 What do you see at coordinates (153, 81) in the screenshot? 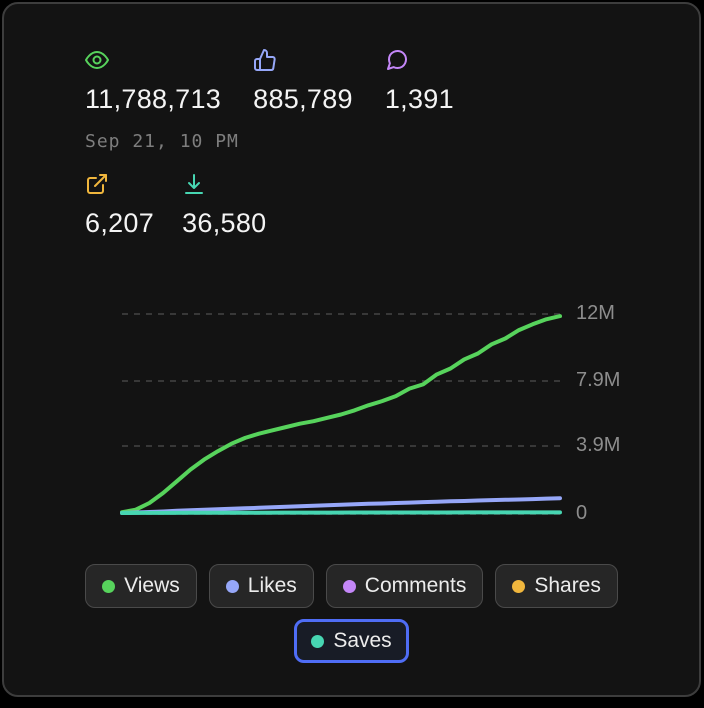
I see `stat-views: 11,788,713` at bounding box center [153, 81].